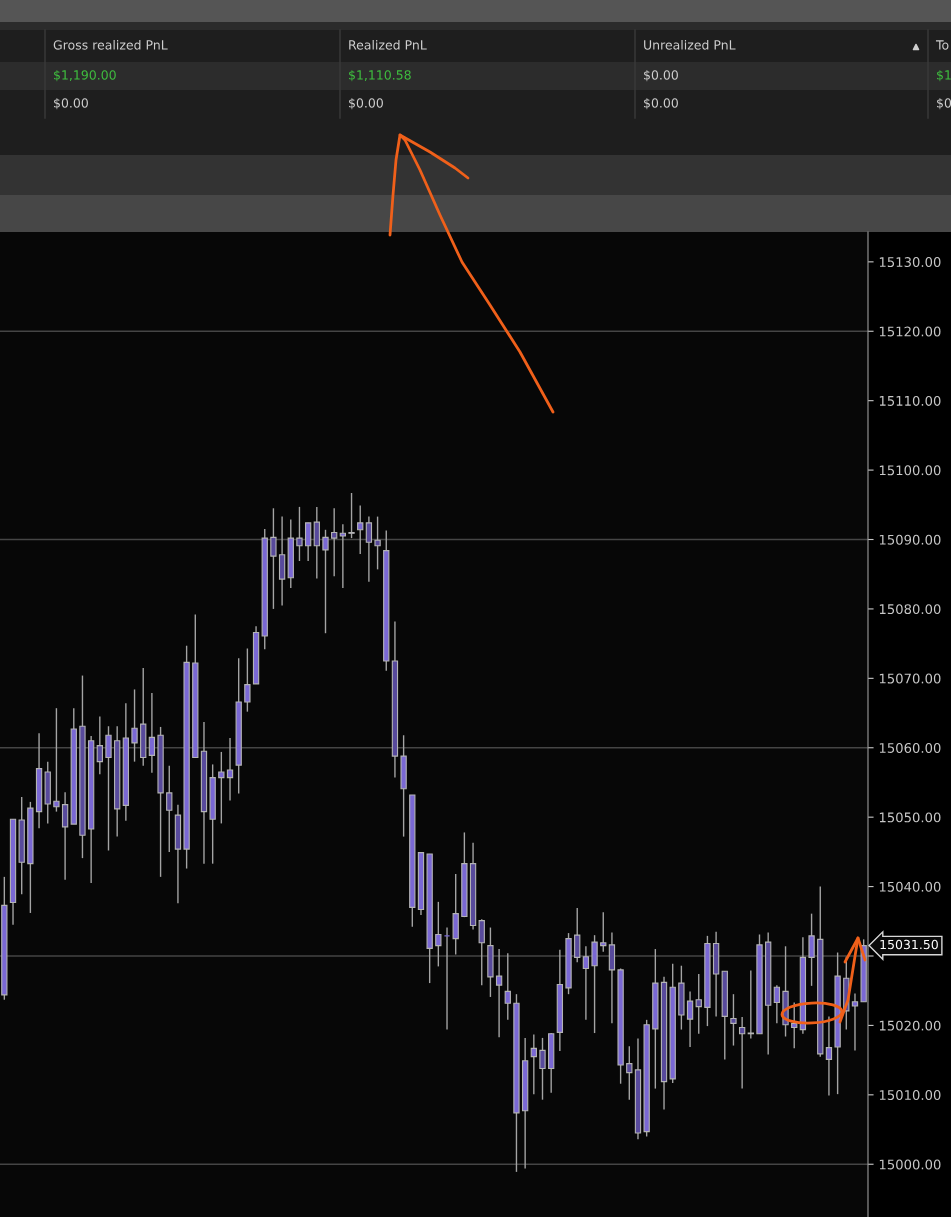 The width and height of the screenshot is (951, 1217). I want to click on y-tick-label: 15000.00, so click(910, 1164).